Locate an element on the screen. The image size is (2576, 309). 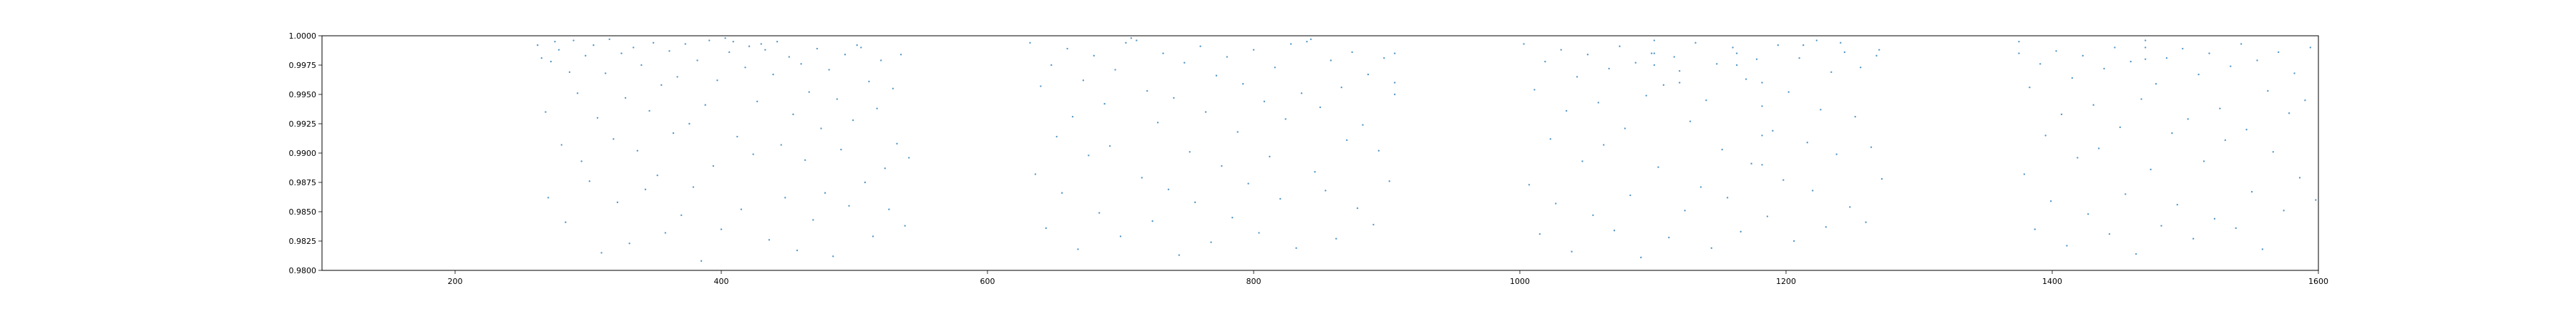
y-tick-label: 0.9925 is located at coordinates (303, 124).